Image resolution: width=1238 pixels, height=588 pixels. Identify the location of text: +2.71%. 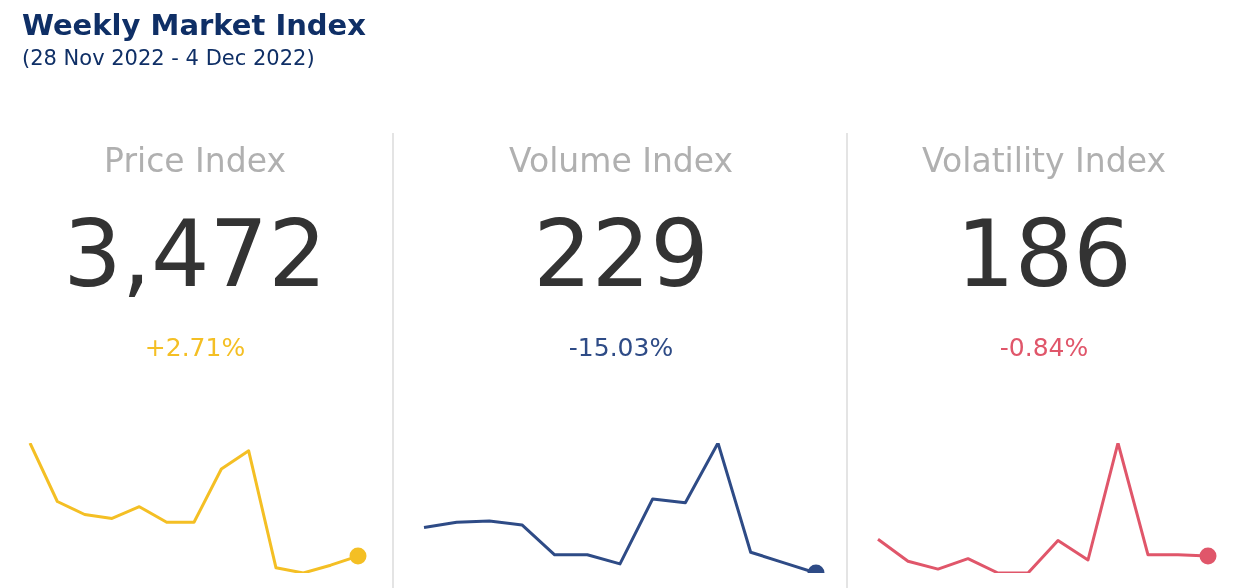
(195, 348).